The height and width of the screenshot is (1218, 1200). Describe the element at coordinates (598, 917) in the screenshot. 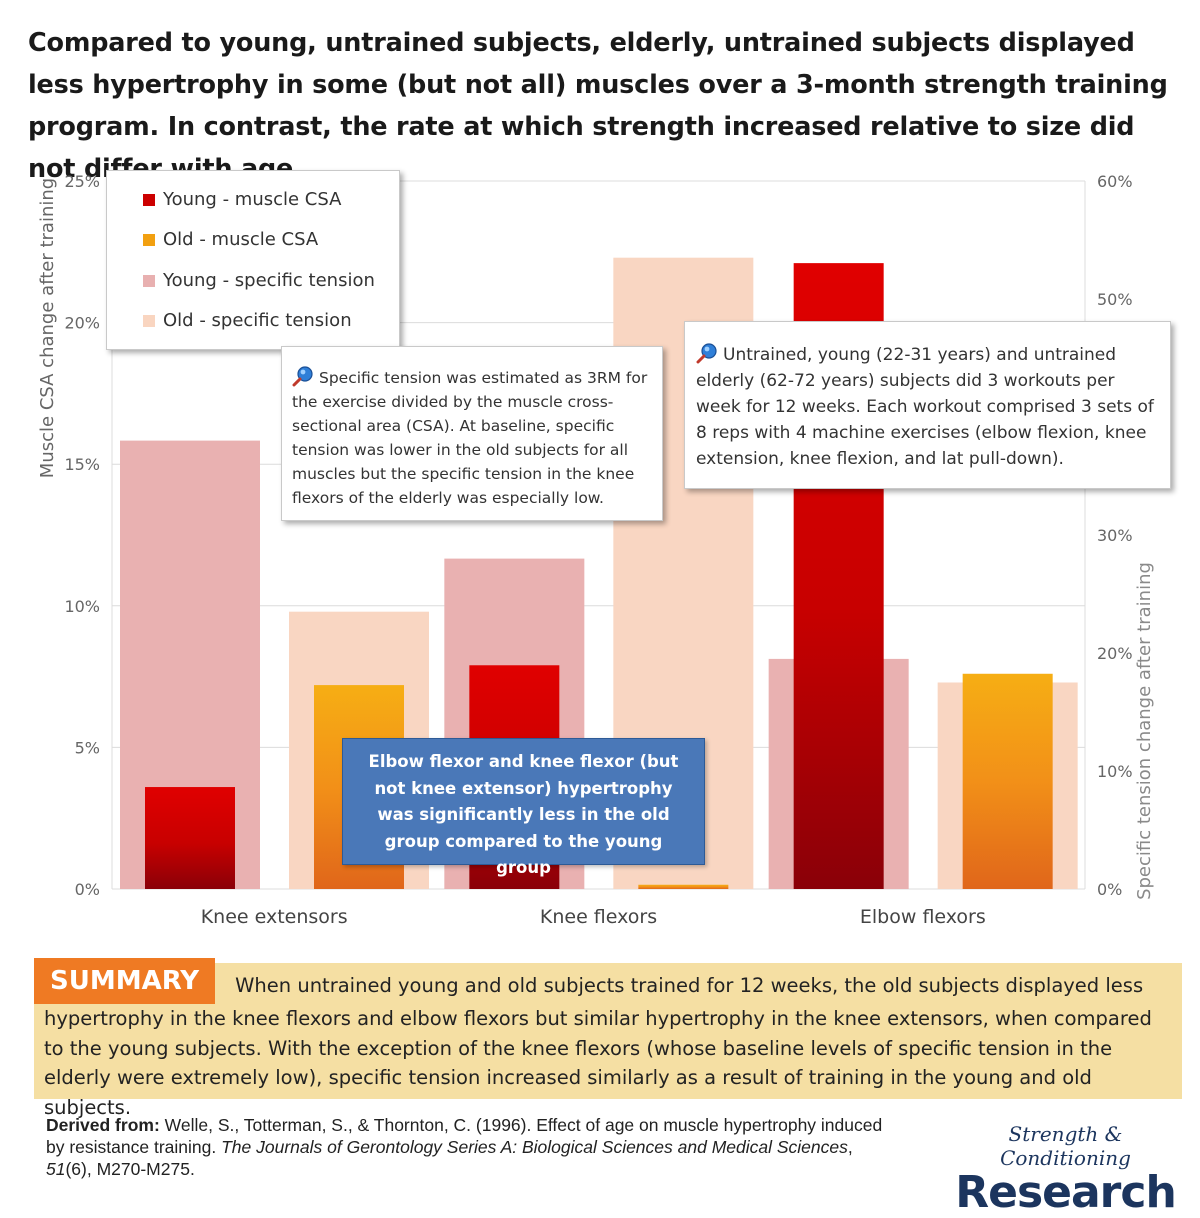

I see `x-tick-label: Knee flexors` at that location.